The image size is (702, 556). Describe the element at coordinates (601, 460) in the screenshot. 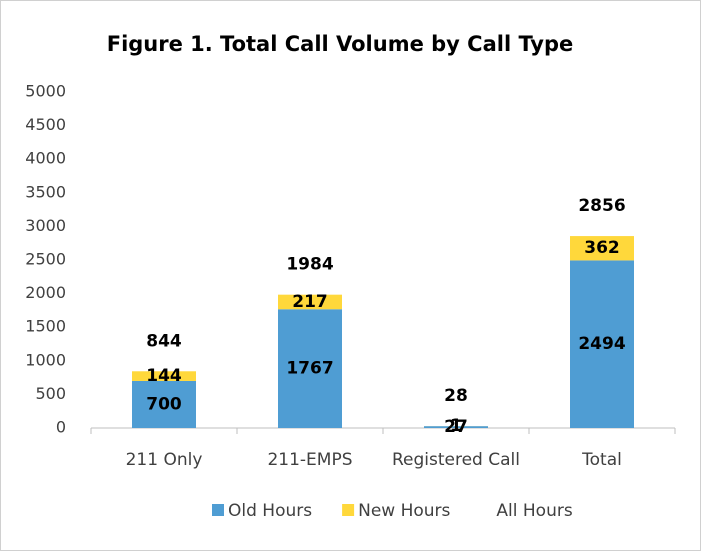

I see `x-tick-label: Total` at that location.